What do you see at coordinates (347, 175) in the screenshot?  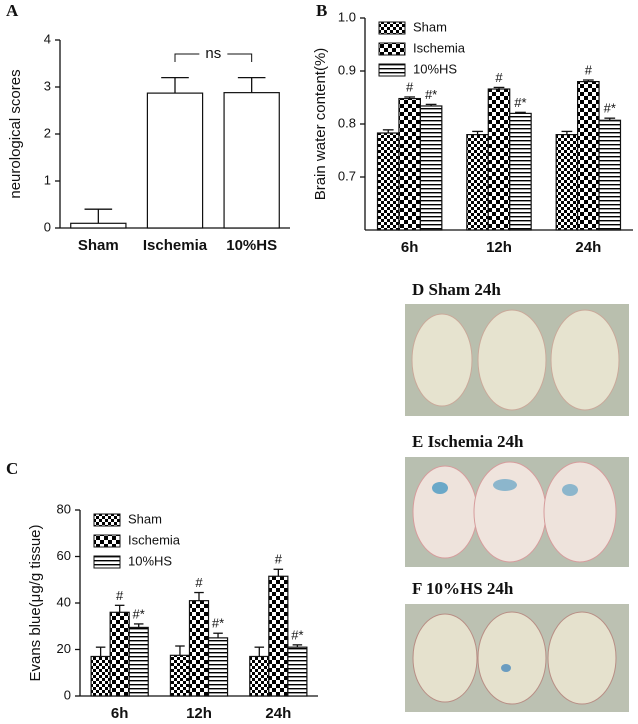 I see `y-tick-label: 0.7` at bounding box center [347, 175].